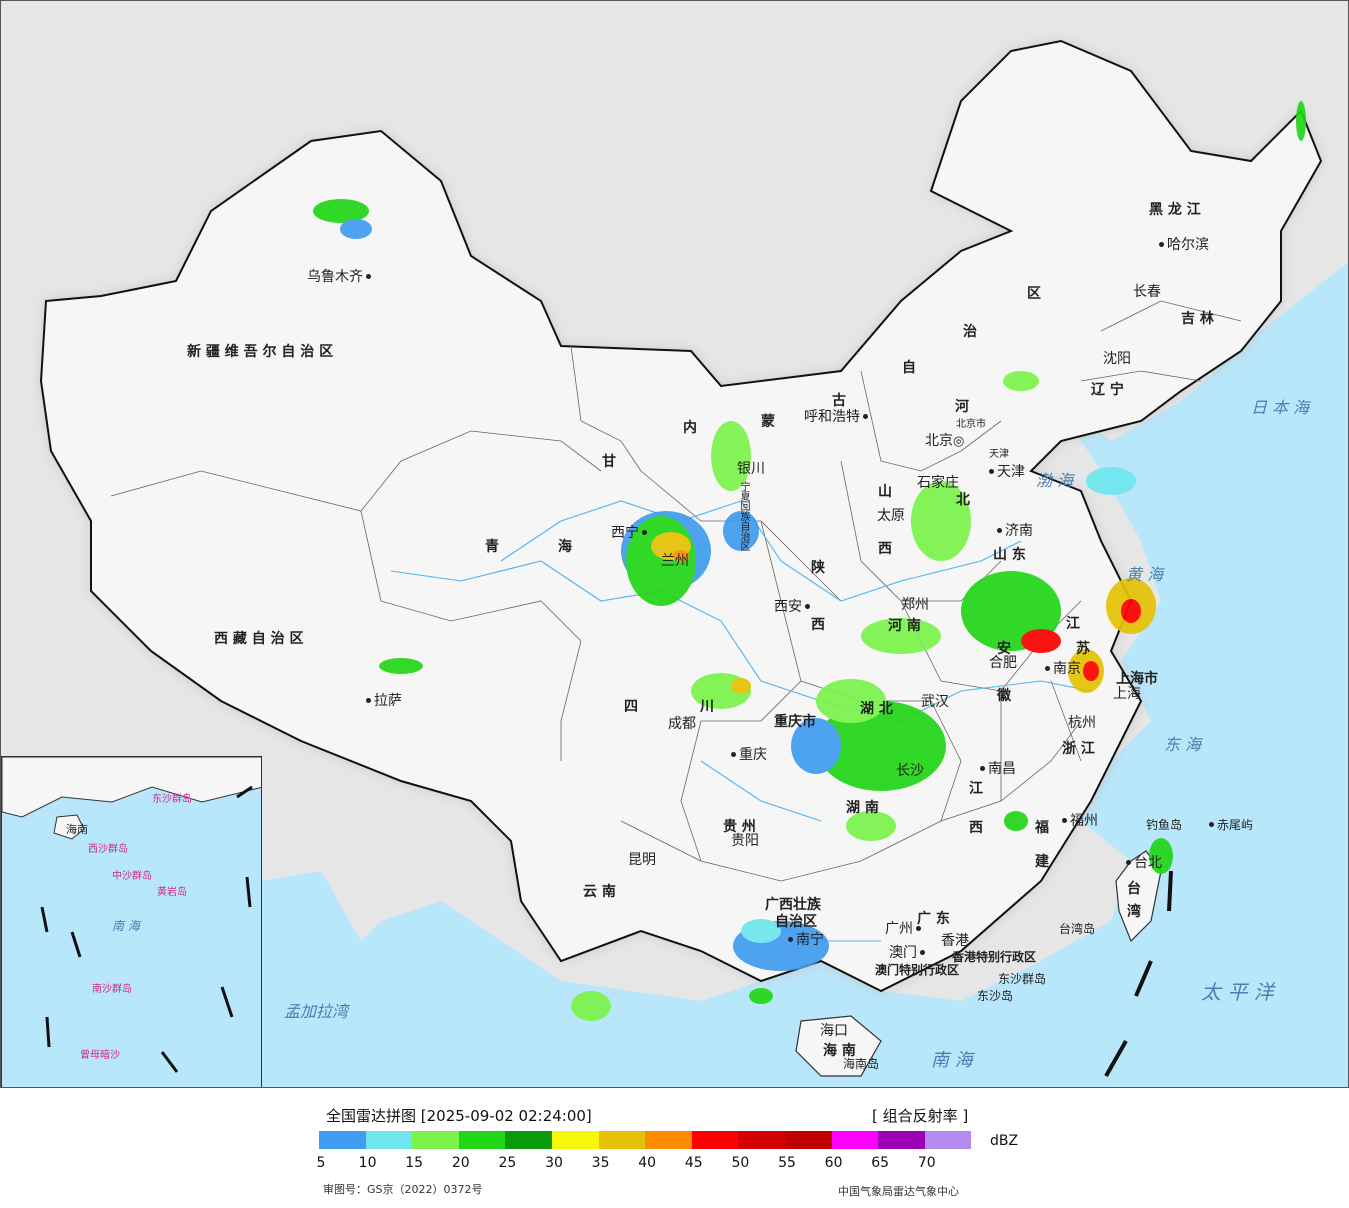 This screenshot has height=1208, width=1349. What do you see at coordinates (994, 957) in the screenshot?
I see `province-hongkong: 香港特别行政区` at bounding box center [994, 957].